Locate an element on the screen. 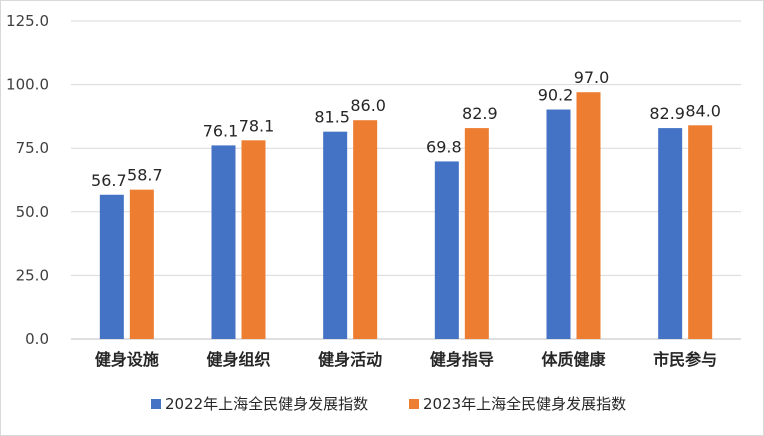 The image size is (764, 436). y-tick-label: 50.0 is located at coordinates (32, 212).